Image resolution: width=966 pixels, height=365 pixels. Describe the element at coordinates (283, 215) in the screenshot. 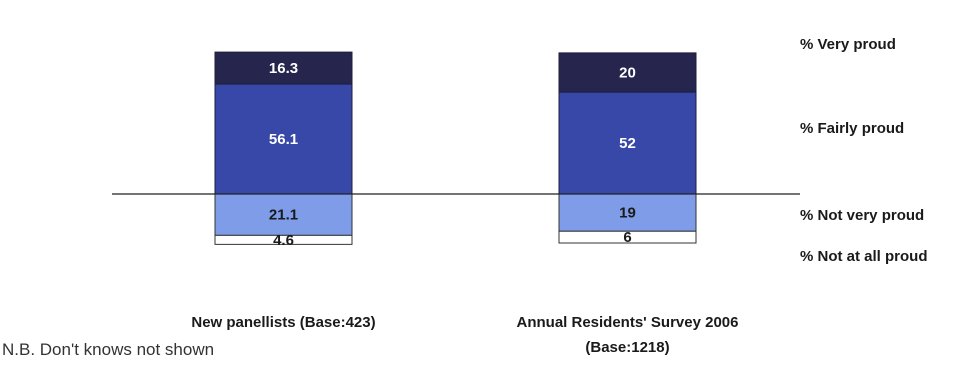

I see `data-label: 21.1` at that location.